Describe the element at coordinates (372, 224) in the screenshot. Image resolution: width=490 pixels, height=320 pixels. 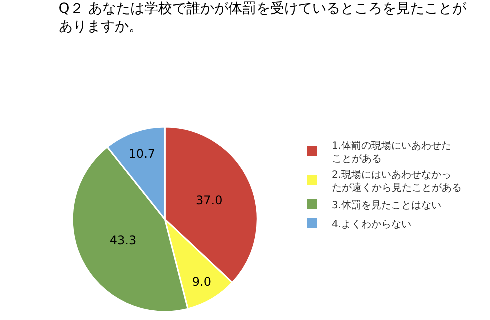
I see `legend-label: 4.よくわからない` at that location.